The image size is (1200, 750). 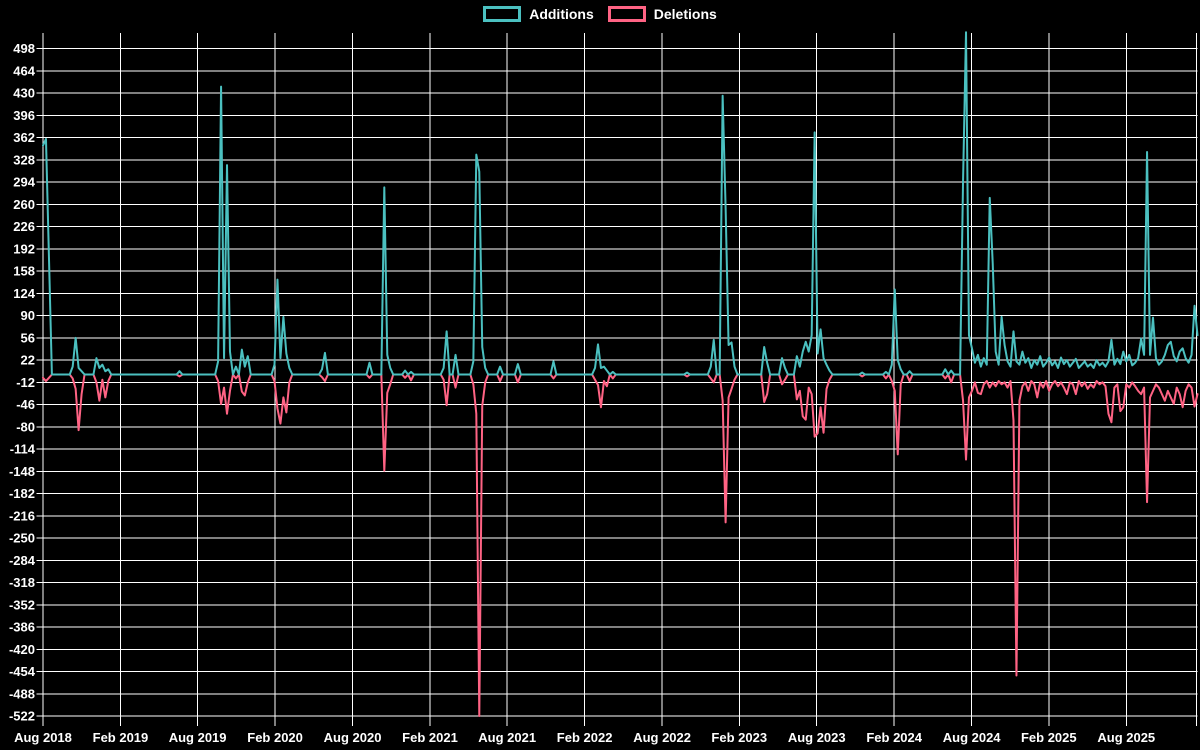 I want to click on x-tick-label: Aug 2020, so click(x=353, y=737).